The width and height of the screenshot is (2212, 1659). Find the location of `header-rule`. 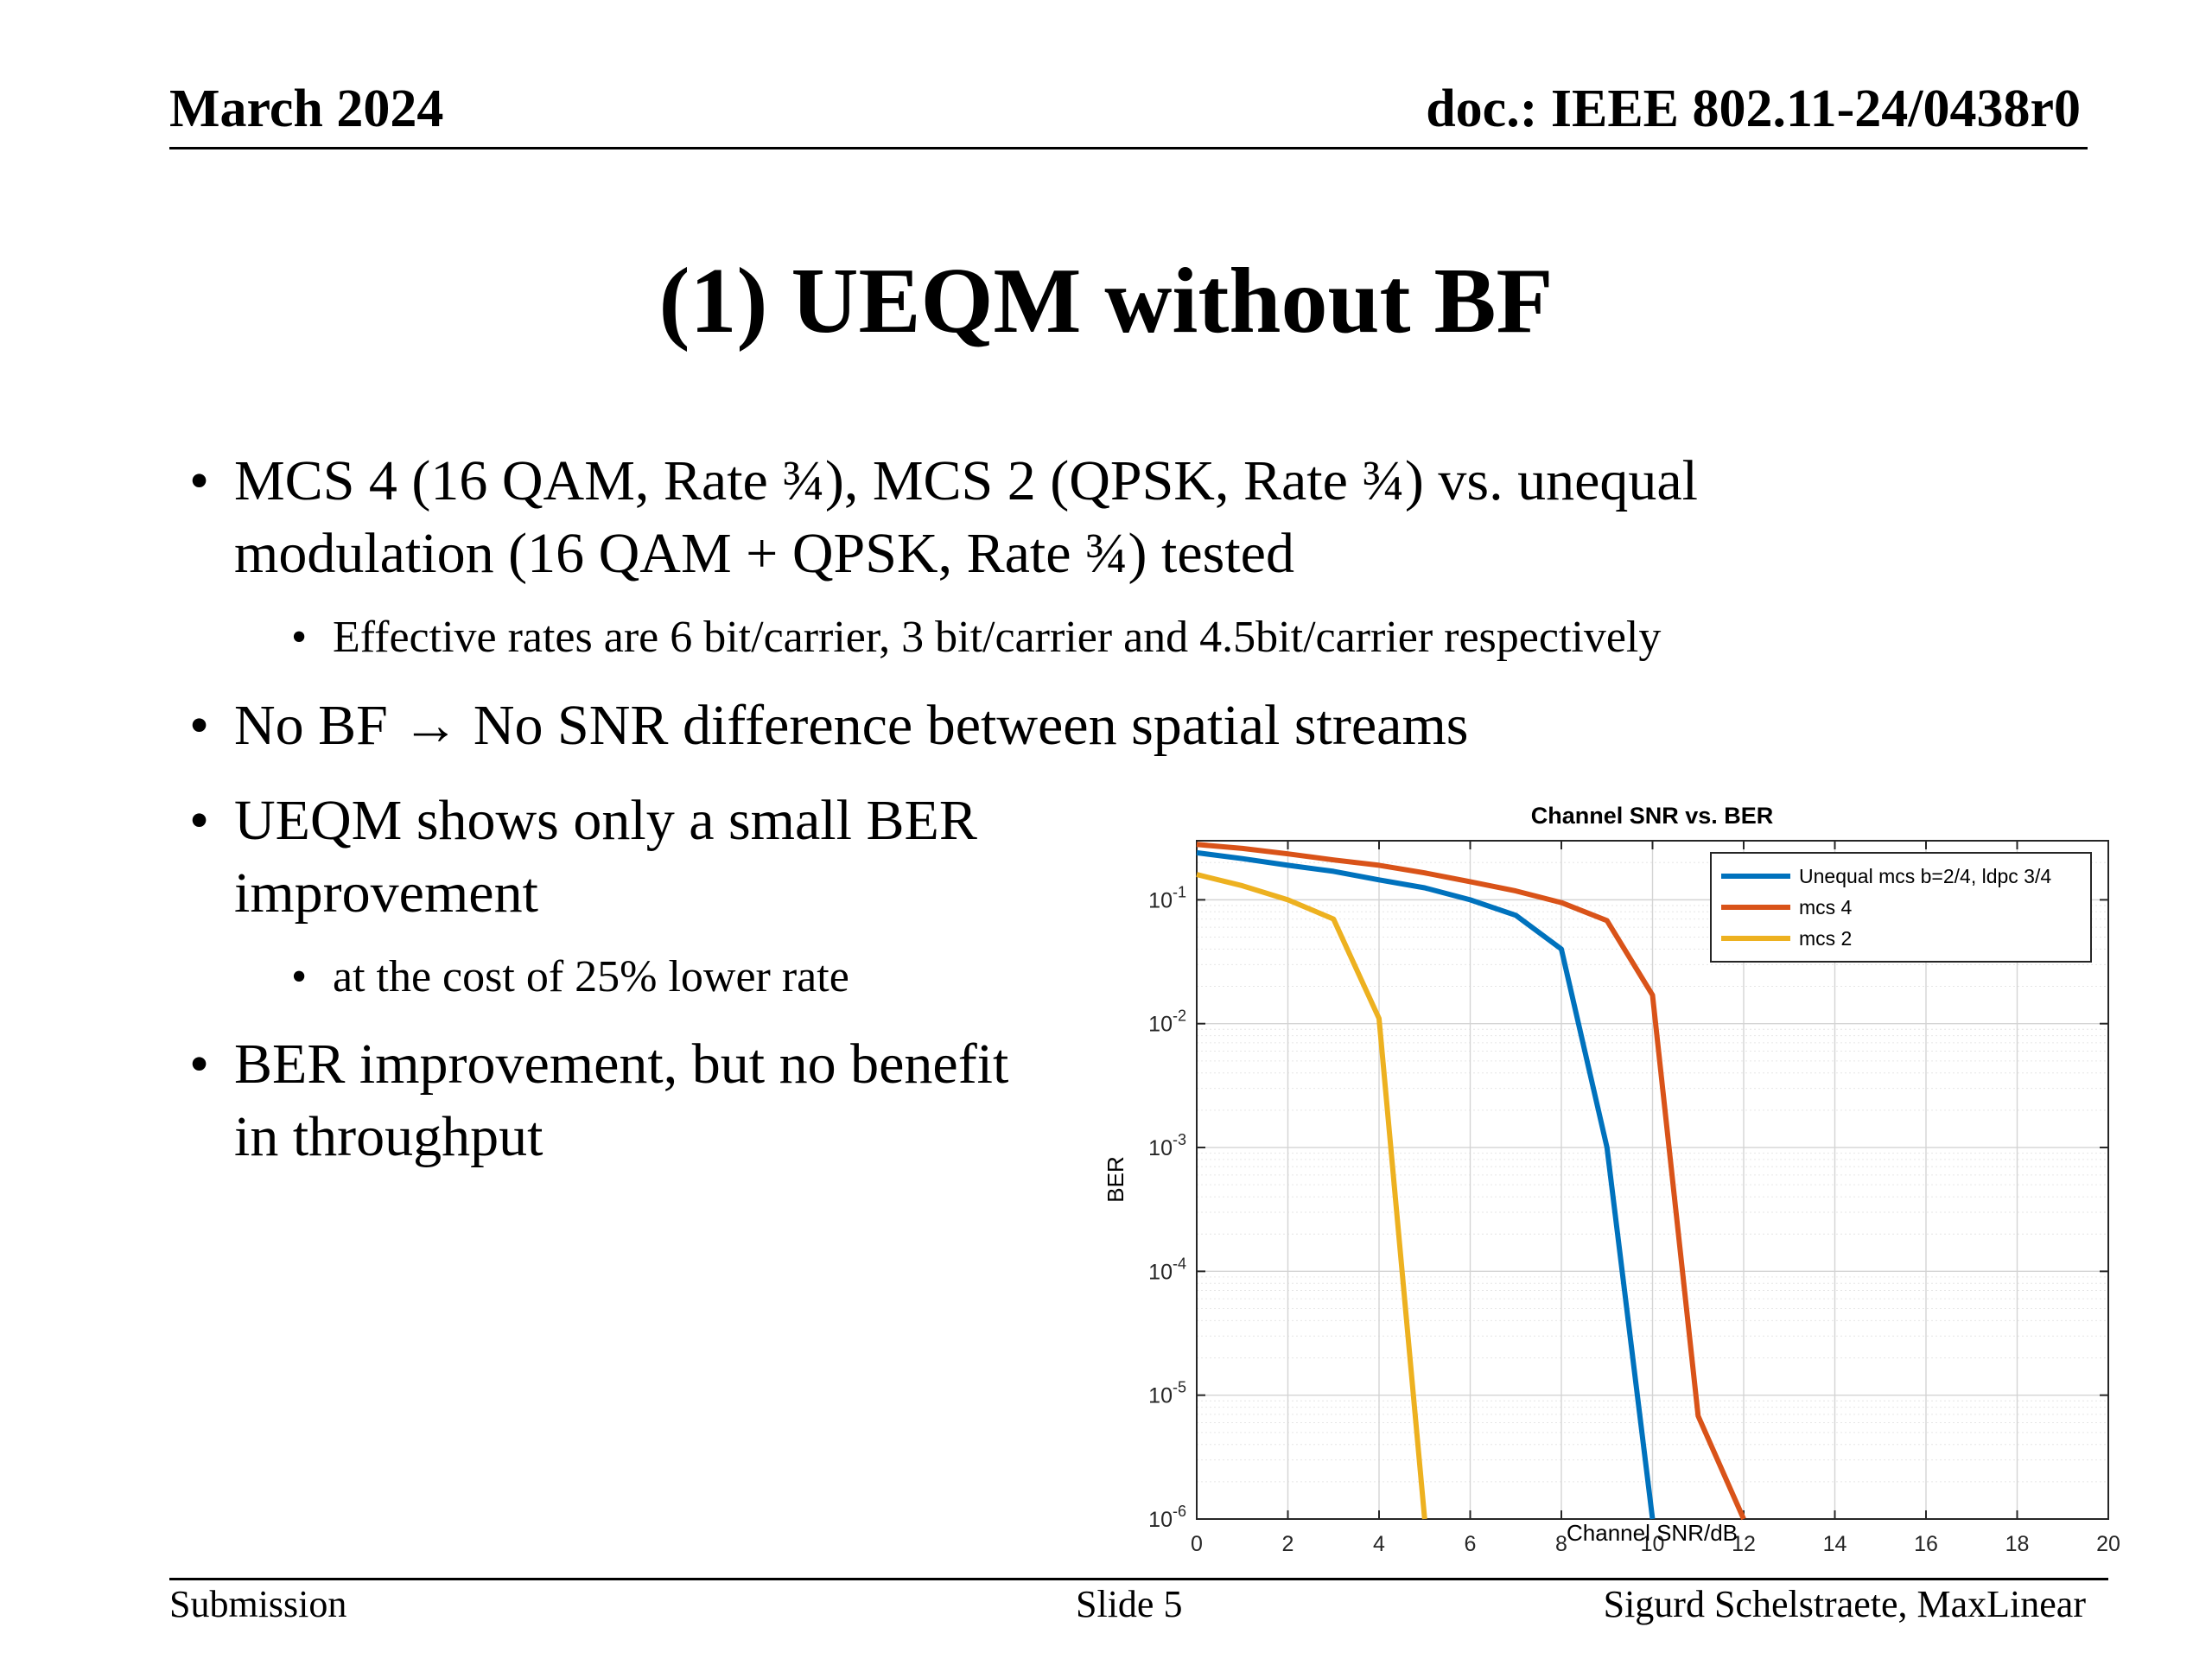

header-rule is located at coordinates (1128, 148).